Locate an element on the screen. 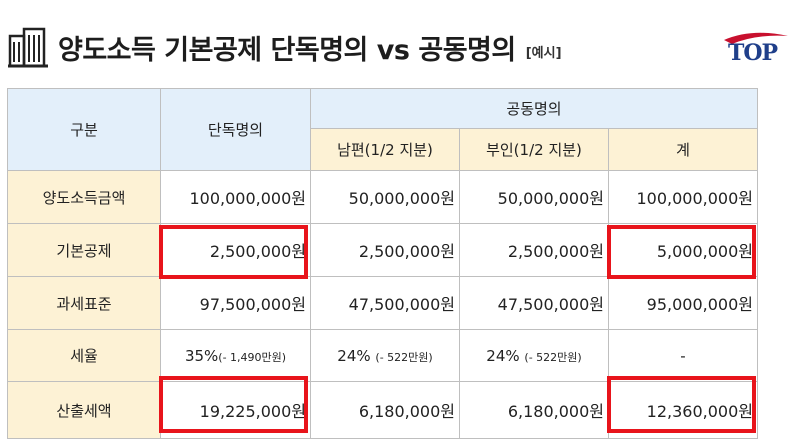 This screenshot has width=800, height=441. header-single: 단독명의 is located at coordinates (235, 129).